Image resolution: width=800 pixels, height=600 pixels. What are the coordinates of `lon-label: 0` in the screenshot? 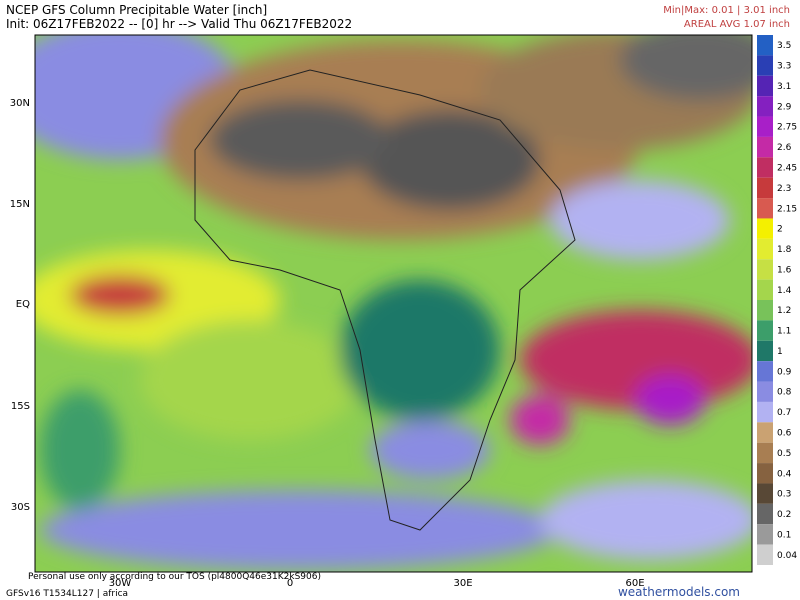 It's located at (290, 583).